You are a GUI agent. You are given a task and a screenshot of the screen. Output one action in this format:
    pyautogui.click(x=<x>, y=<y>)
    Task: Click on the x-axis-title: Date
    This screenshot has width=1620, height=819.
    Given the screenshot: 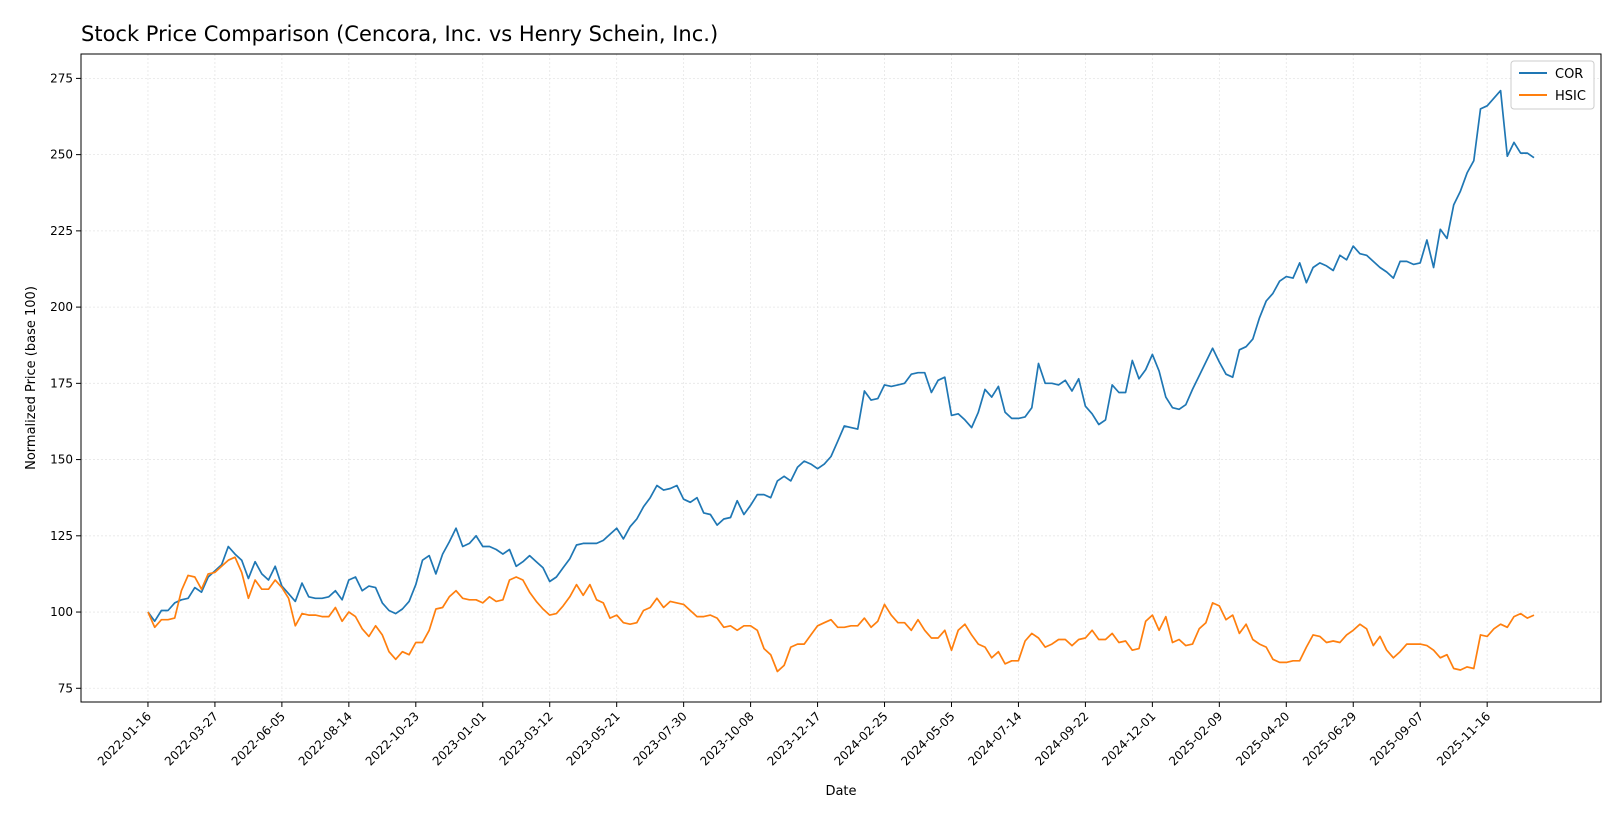 What is the action you would take?
    pyautogui.click(x=840, y=791)
    